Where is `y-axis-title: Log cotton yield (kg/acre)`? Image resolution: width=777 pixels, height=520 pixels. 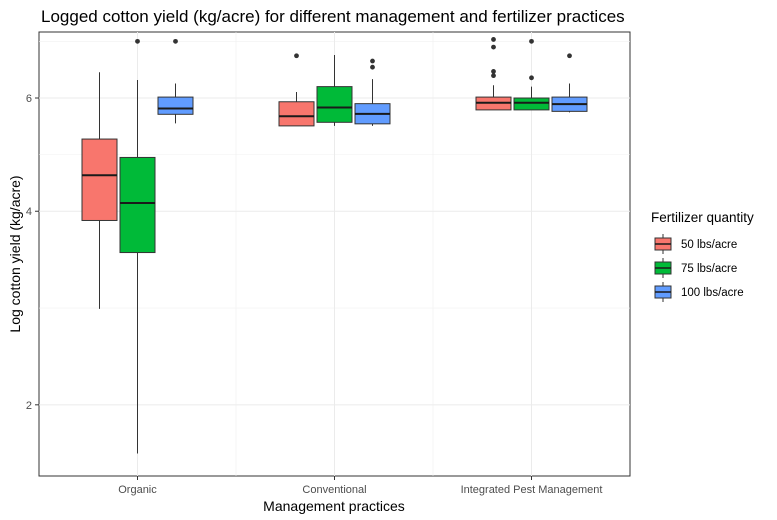
y-axis-title: Log cotton yield (kg/acre) is located at coordinates (15, 253).